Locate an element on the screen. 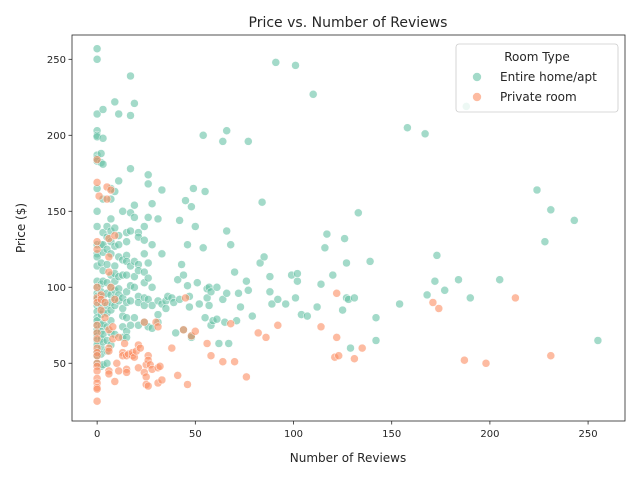 The image size is (640, 480). y-axis: 50 100 150 200 250 is located at coordinates (59, 212).